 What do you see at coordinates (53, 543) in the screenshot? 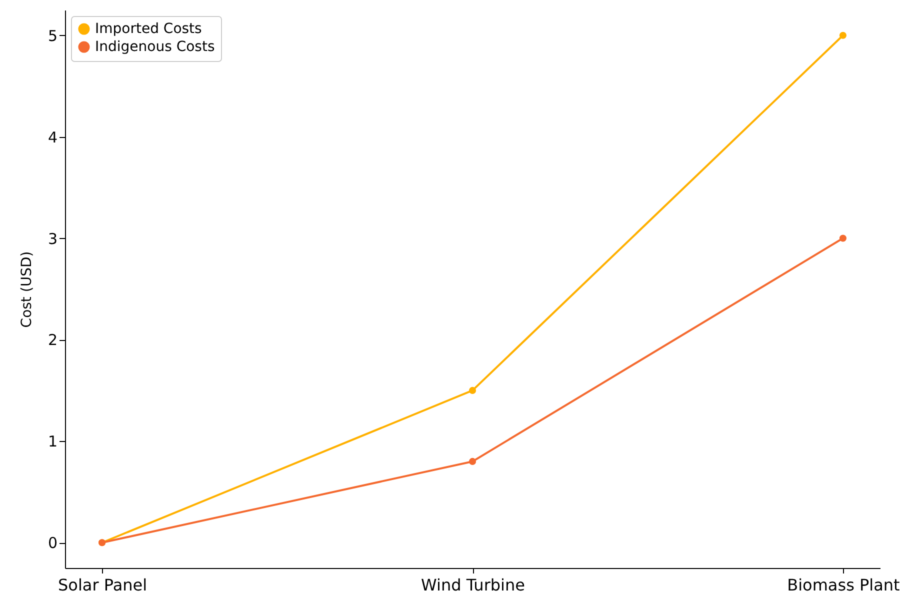
I see `y-tick-label: 0` at bounding box center [53, 543].